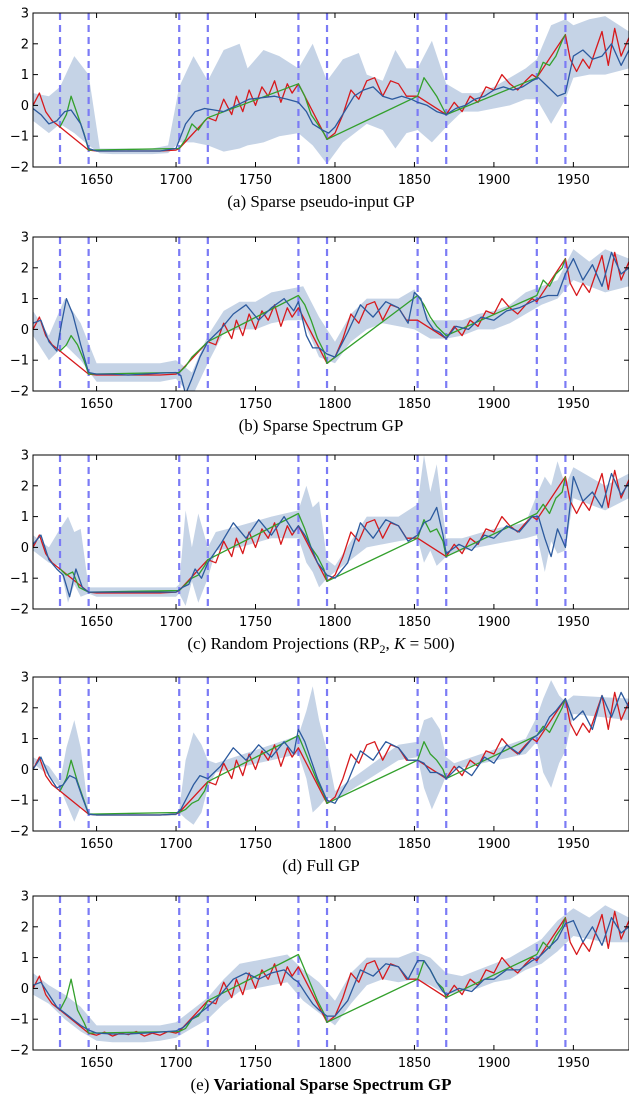 Image resolution: width=629 pixels, height=1100 pixels. I want to click on panel-caption: (d) Full GP, so click(320, 865).